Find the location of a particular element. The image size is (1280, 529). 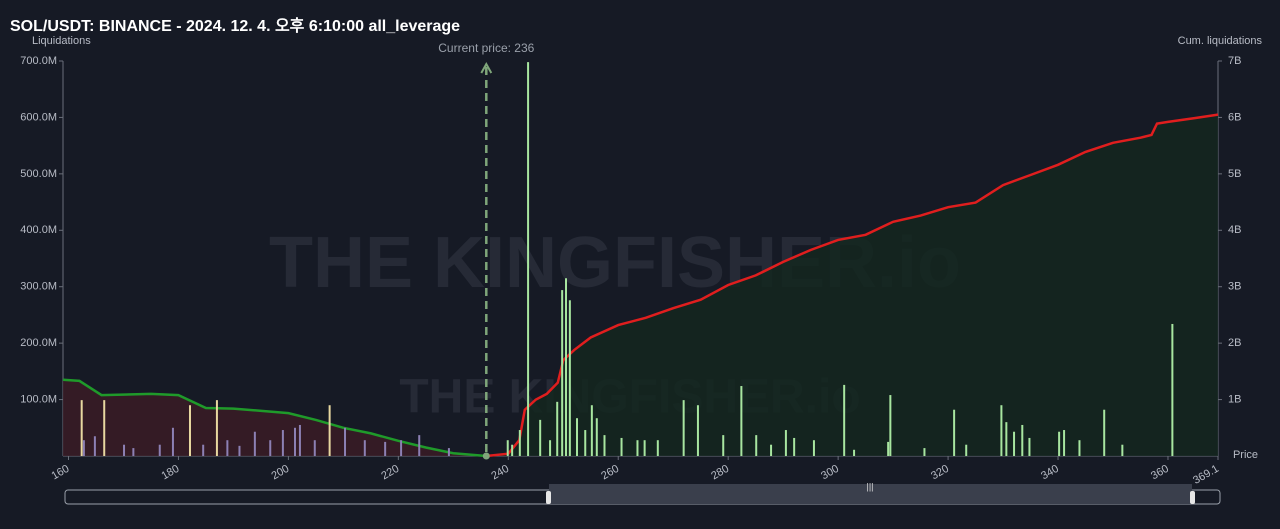

y-tick-label: 600.0M is located at coordinates (38, 117).